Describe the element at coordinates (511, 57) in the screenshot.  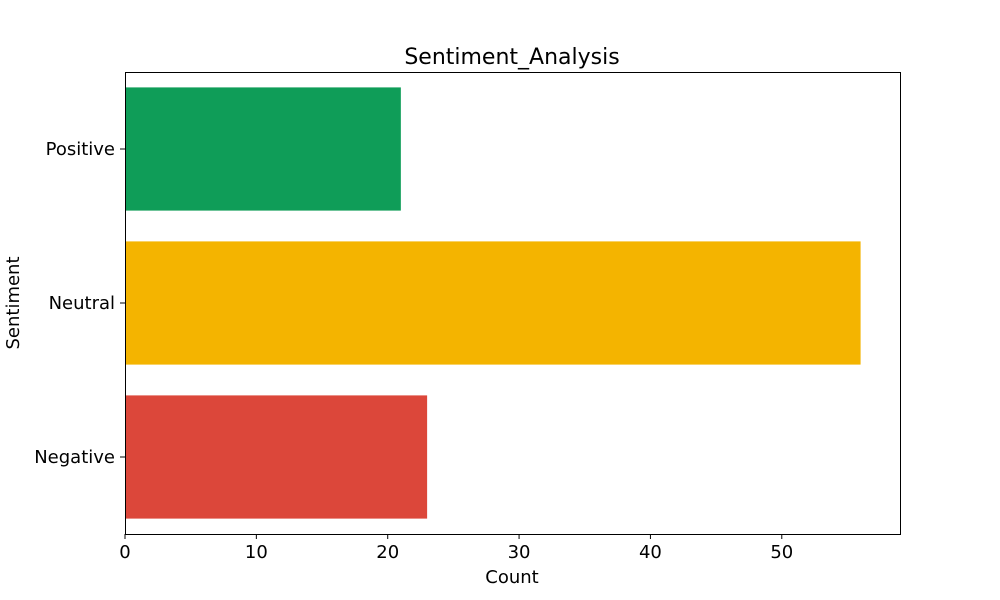
I see `chart-title: Sentiment_Analysis` at that location.